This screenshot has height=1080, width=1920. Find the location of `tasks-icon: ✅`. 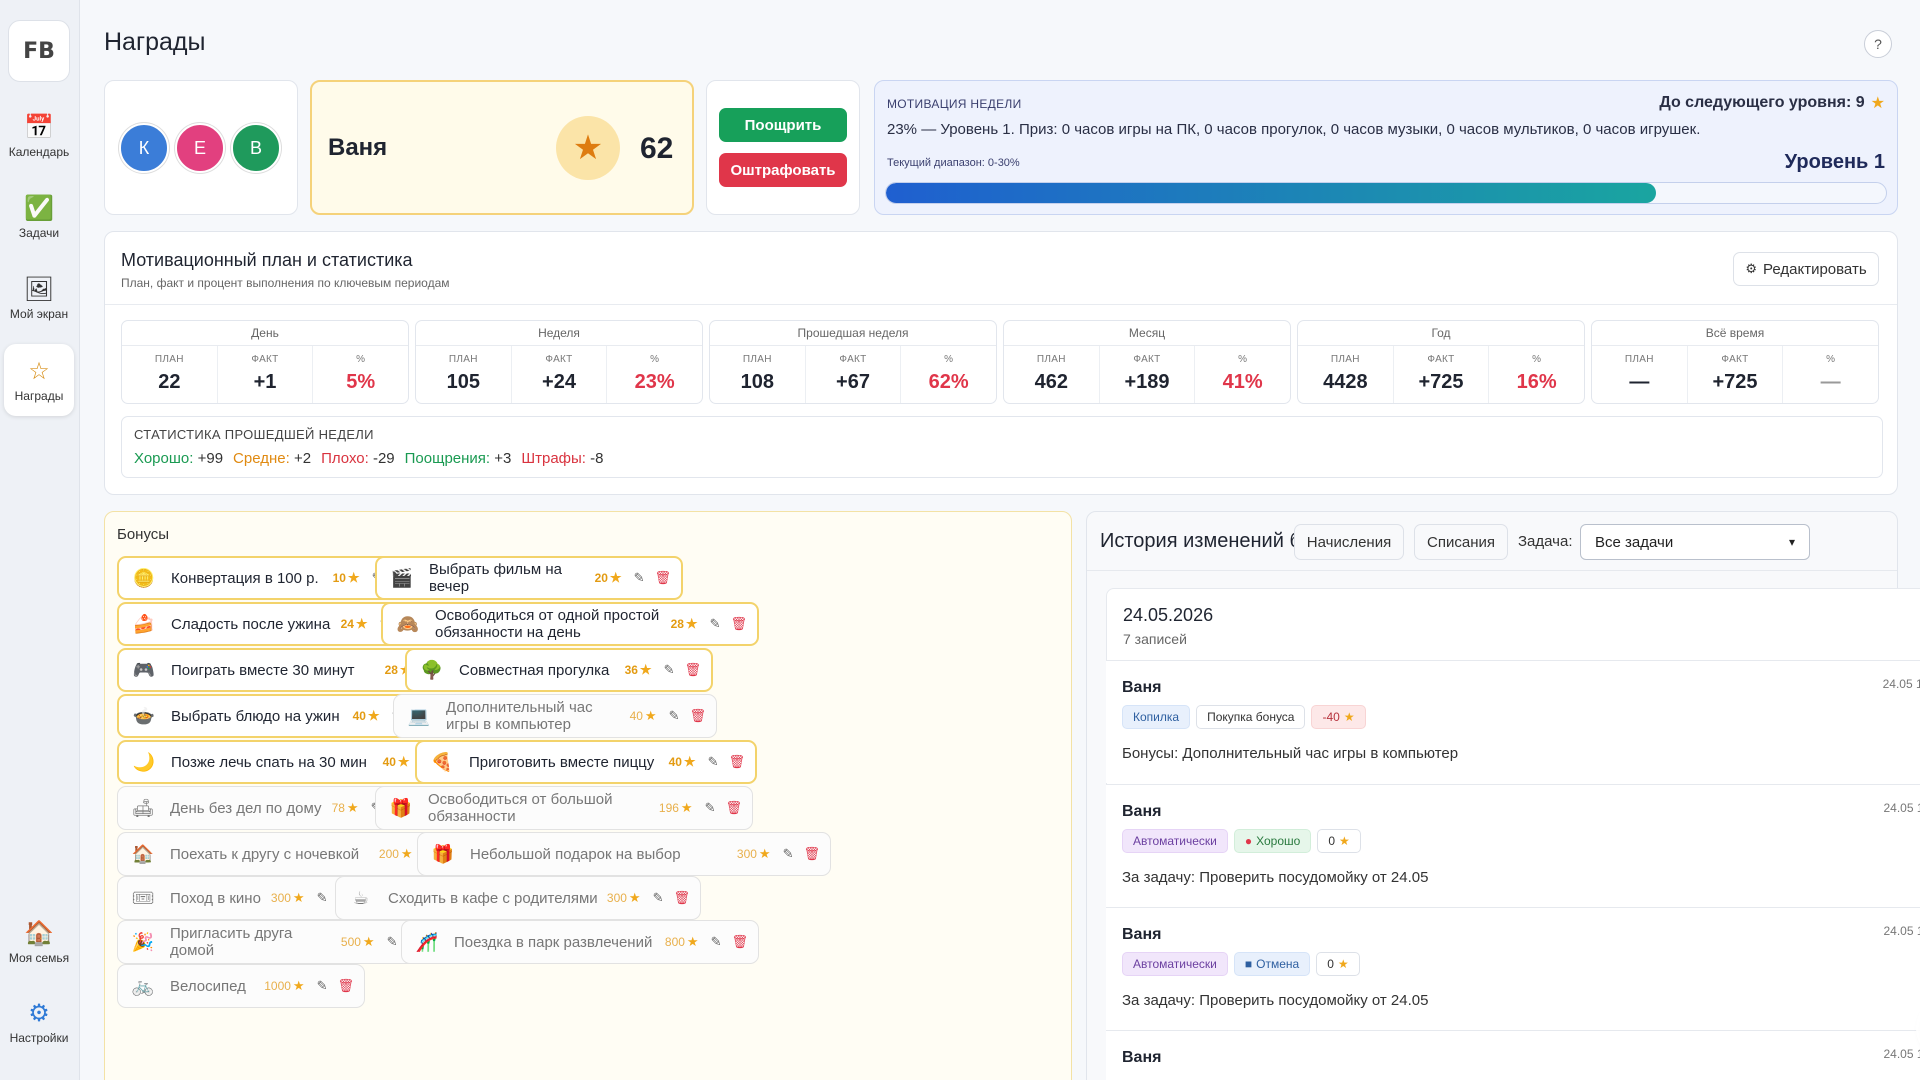

tasks-icon: ✅ is located at coordinates (39, 208).